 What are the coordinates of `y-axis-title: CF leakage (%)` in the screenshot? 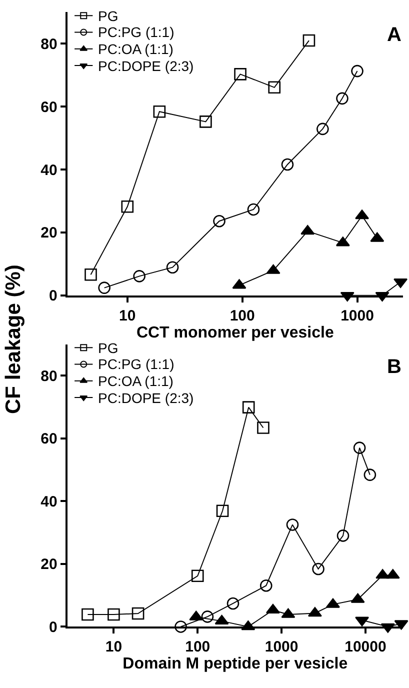 It's located at (13, 339).